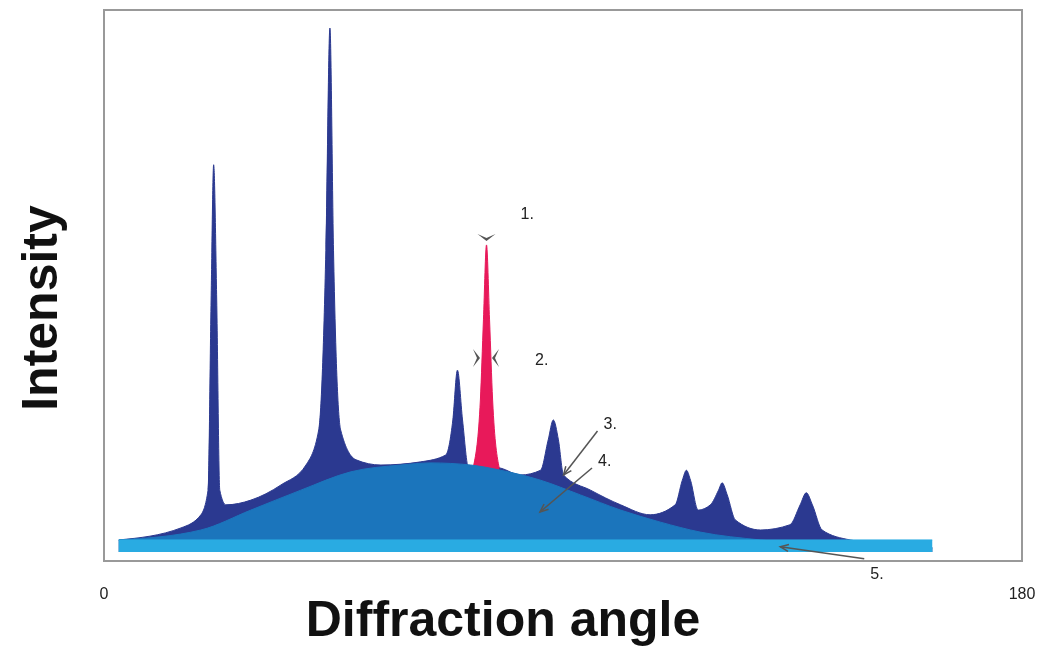 The image size is (1047, 654). Describe the element at coordinates (877, 573) in the screenshot. I see `annotation: 5.` at that location.